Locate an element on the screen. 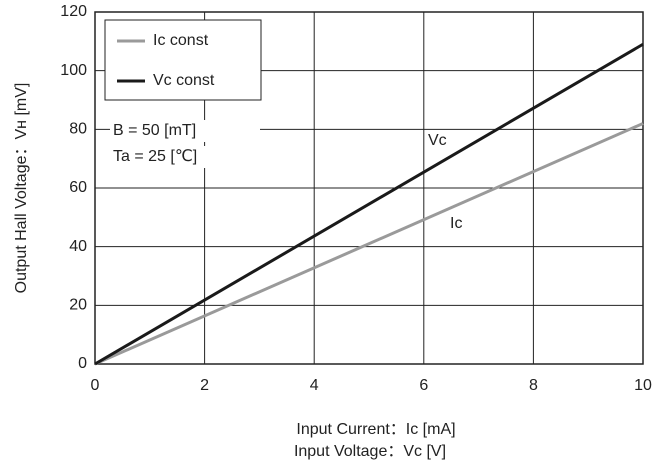  x-tick-label: 2 is located at coordinates (204, 385).